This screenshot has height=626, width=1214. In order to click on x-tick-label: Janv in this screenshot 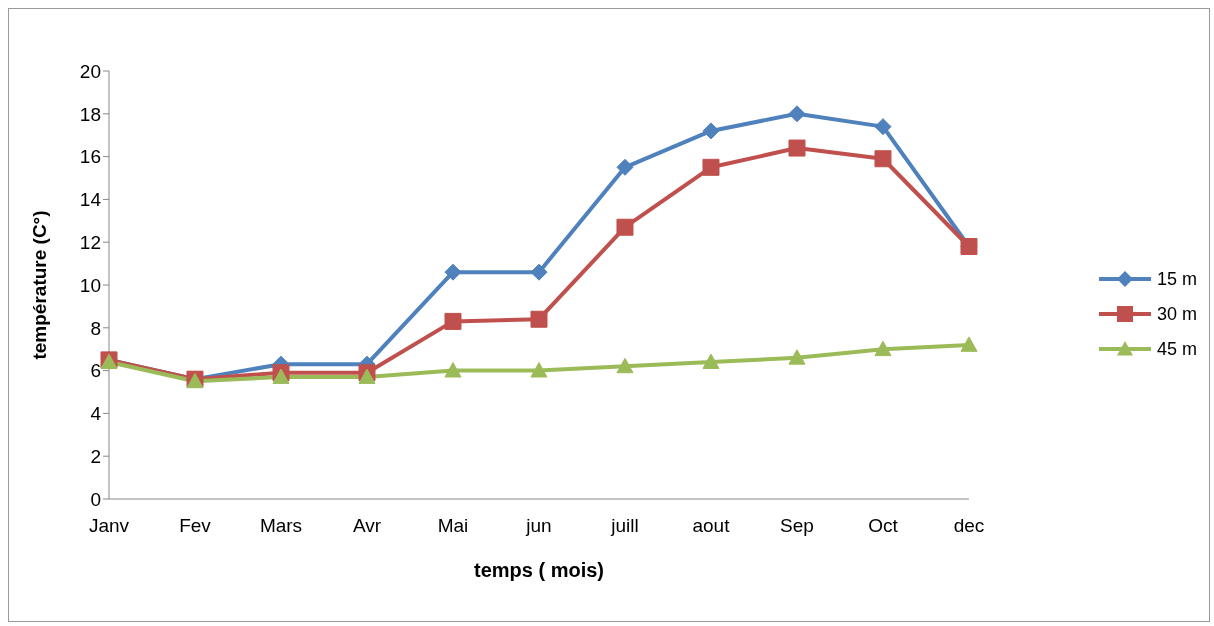, I will do `click(109, 526)`.